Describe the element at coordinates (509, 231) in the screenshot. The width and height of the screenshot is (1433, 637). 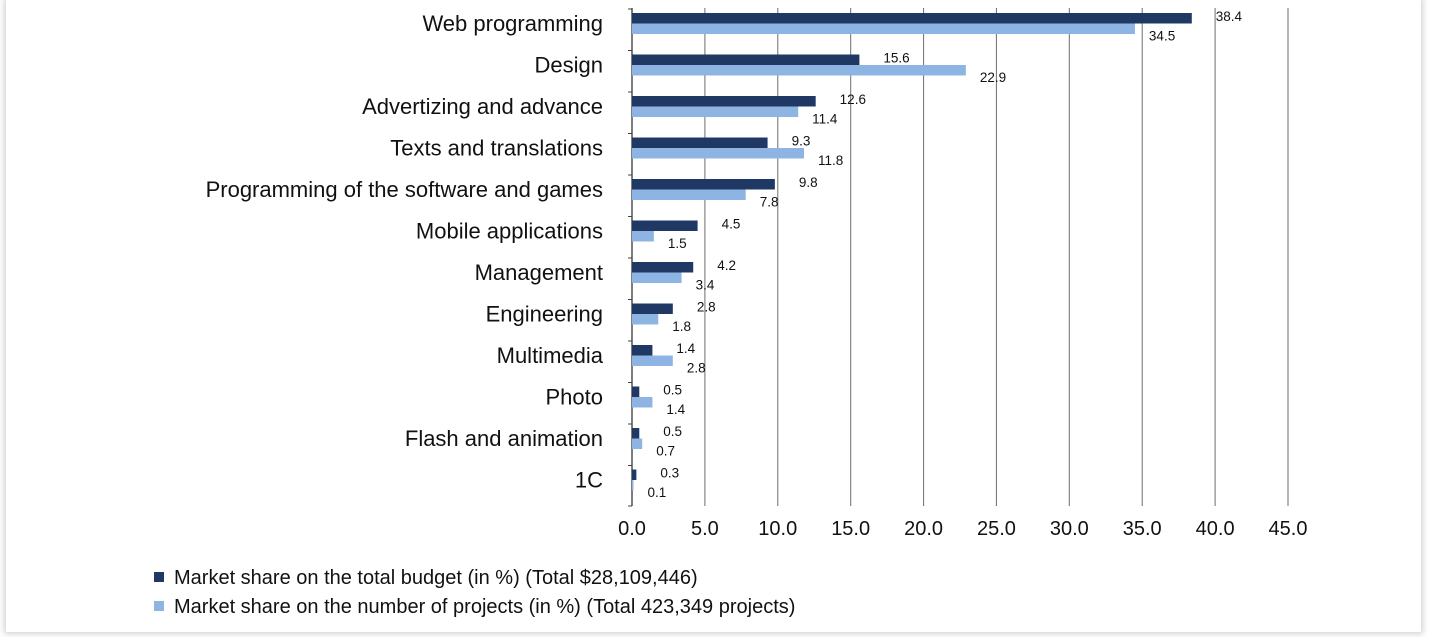
I see `category-label: Mobile applications` at that location.